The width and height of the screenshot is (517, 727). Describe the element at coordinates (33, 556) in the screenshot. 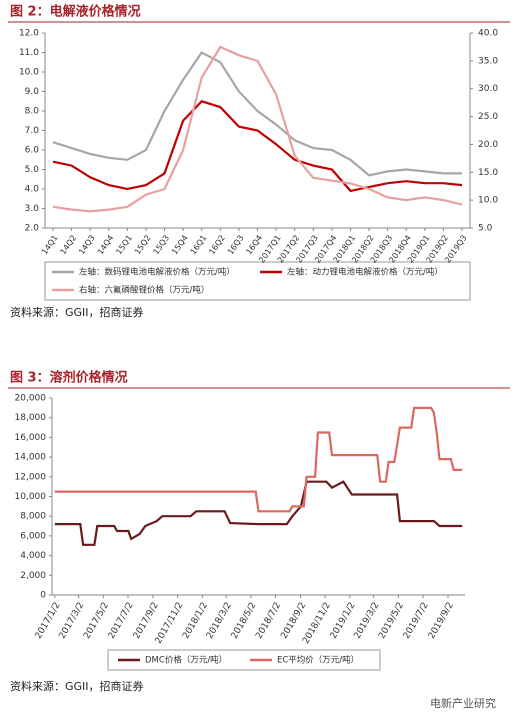

I see `y-tick-label: 4,000` at that location.